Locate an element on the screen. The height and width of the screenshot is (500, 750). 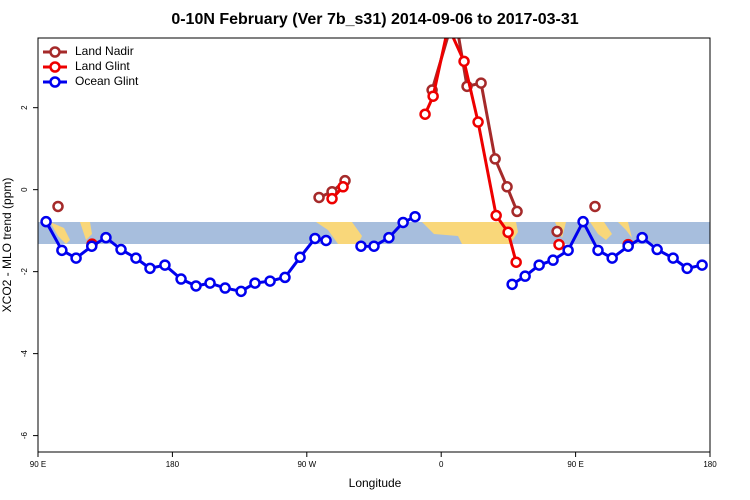
land-patches is located at coordinates (341, 233).